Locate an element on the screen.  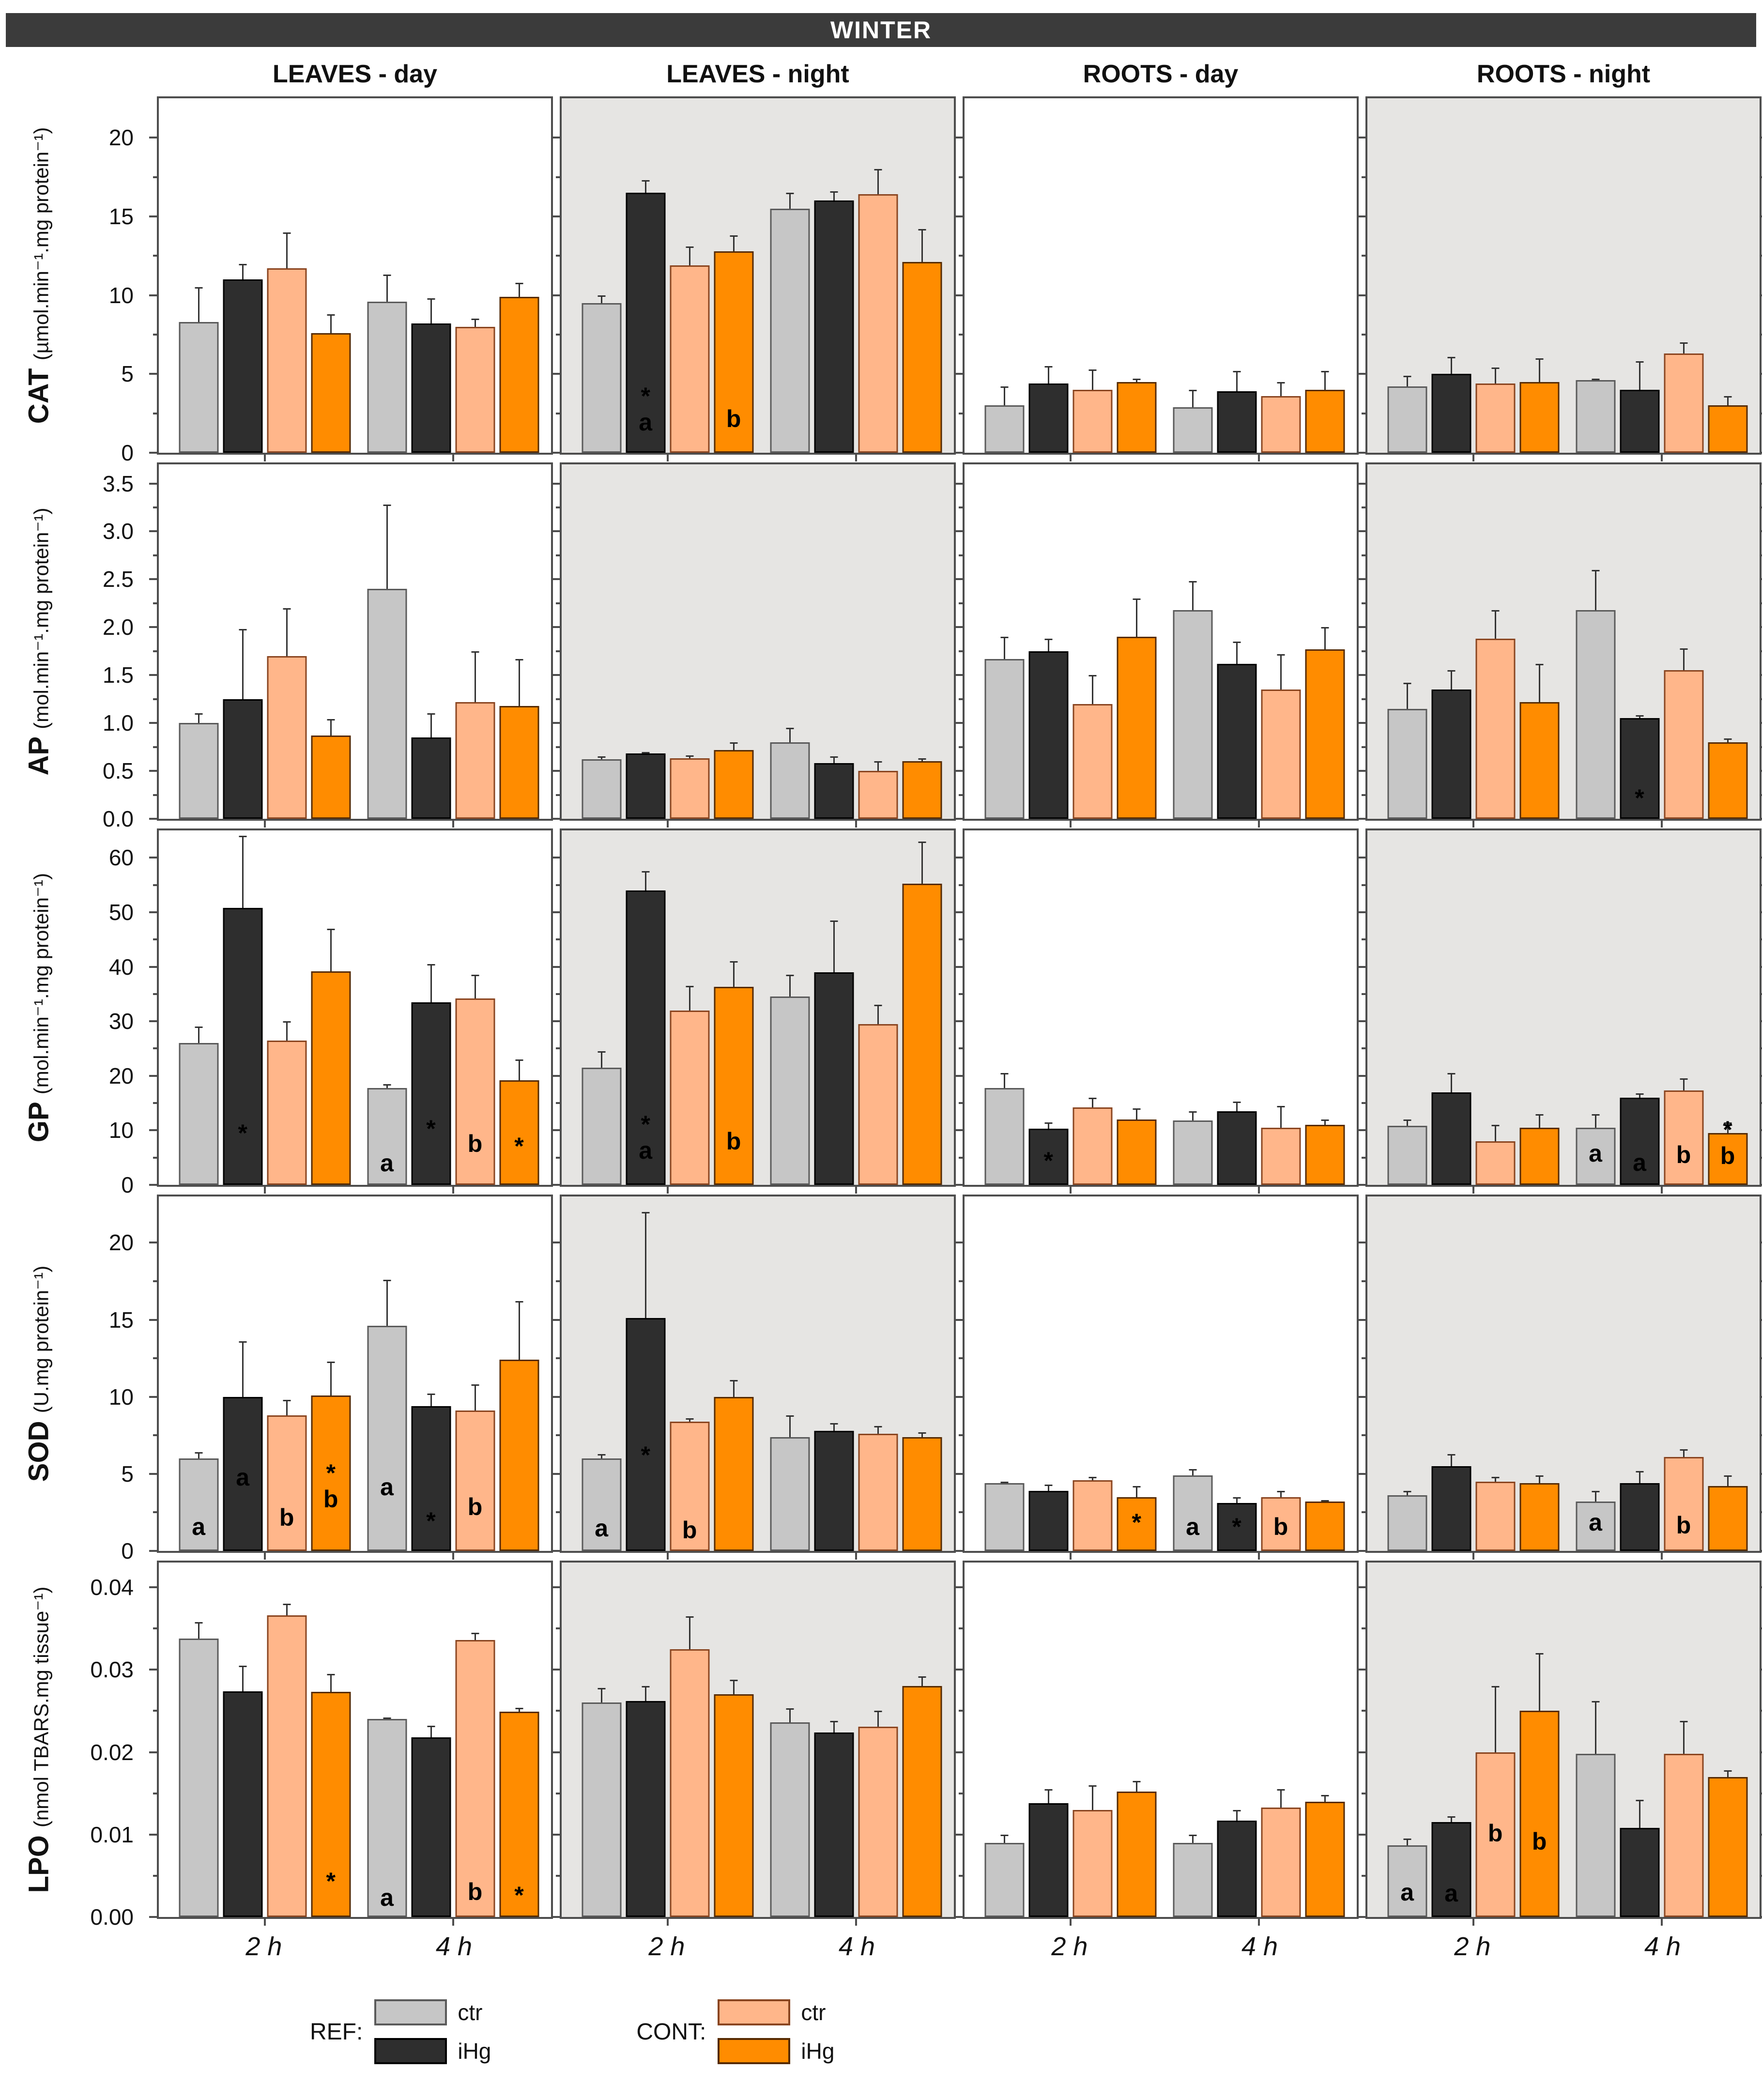
column-header-4: ROOTS - night is located at coordinates (1563, 74).